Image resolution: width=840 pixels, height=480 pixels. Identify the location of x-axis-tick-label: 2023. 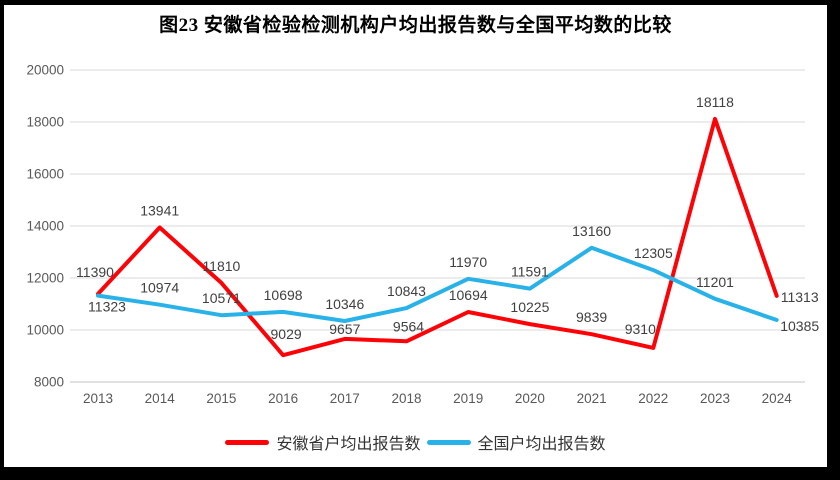
(715, 398).